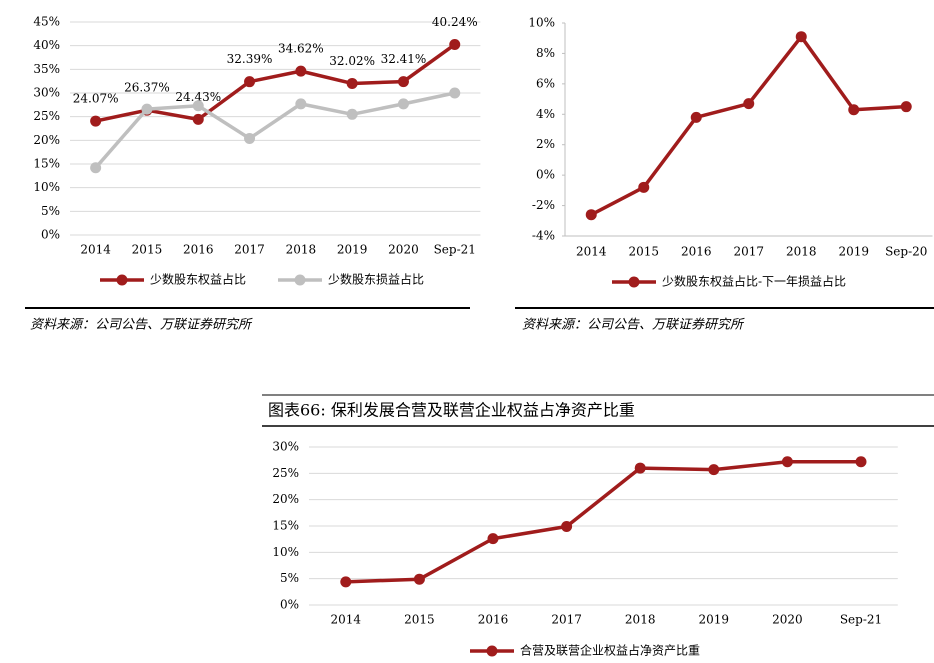 This screenshot has width=934, height=663. What do you see at coordinates (906, 252) in the screenshot?
I see `x-tick-label: Sep-20` at bounding box center [906, 252].